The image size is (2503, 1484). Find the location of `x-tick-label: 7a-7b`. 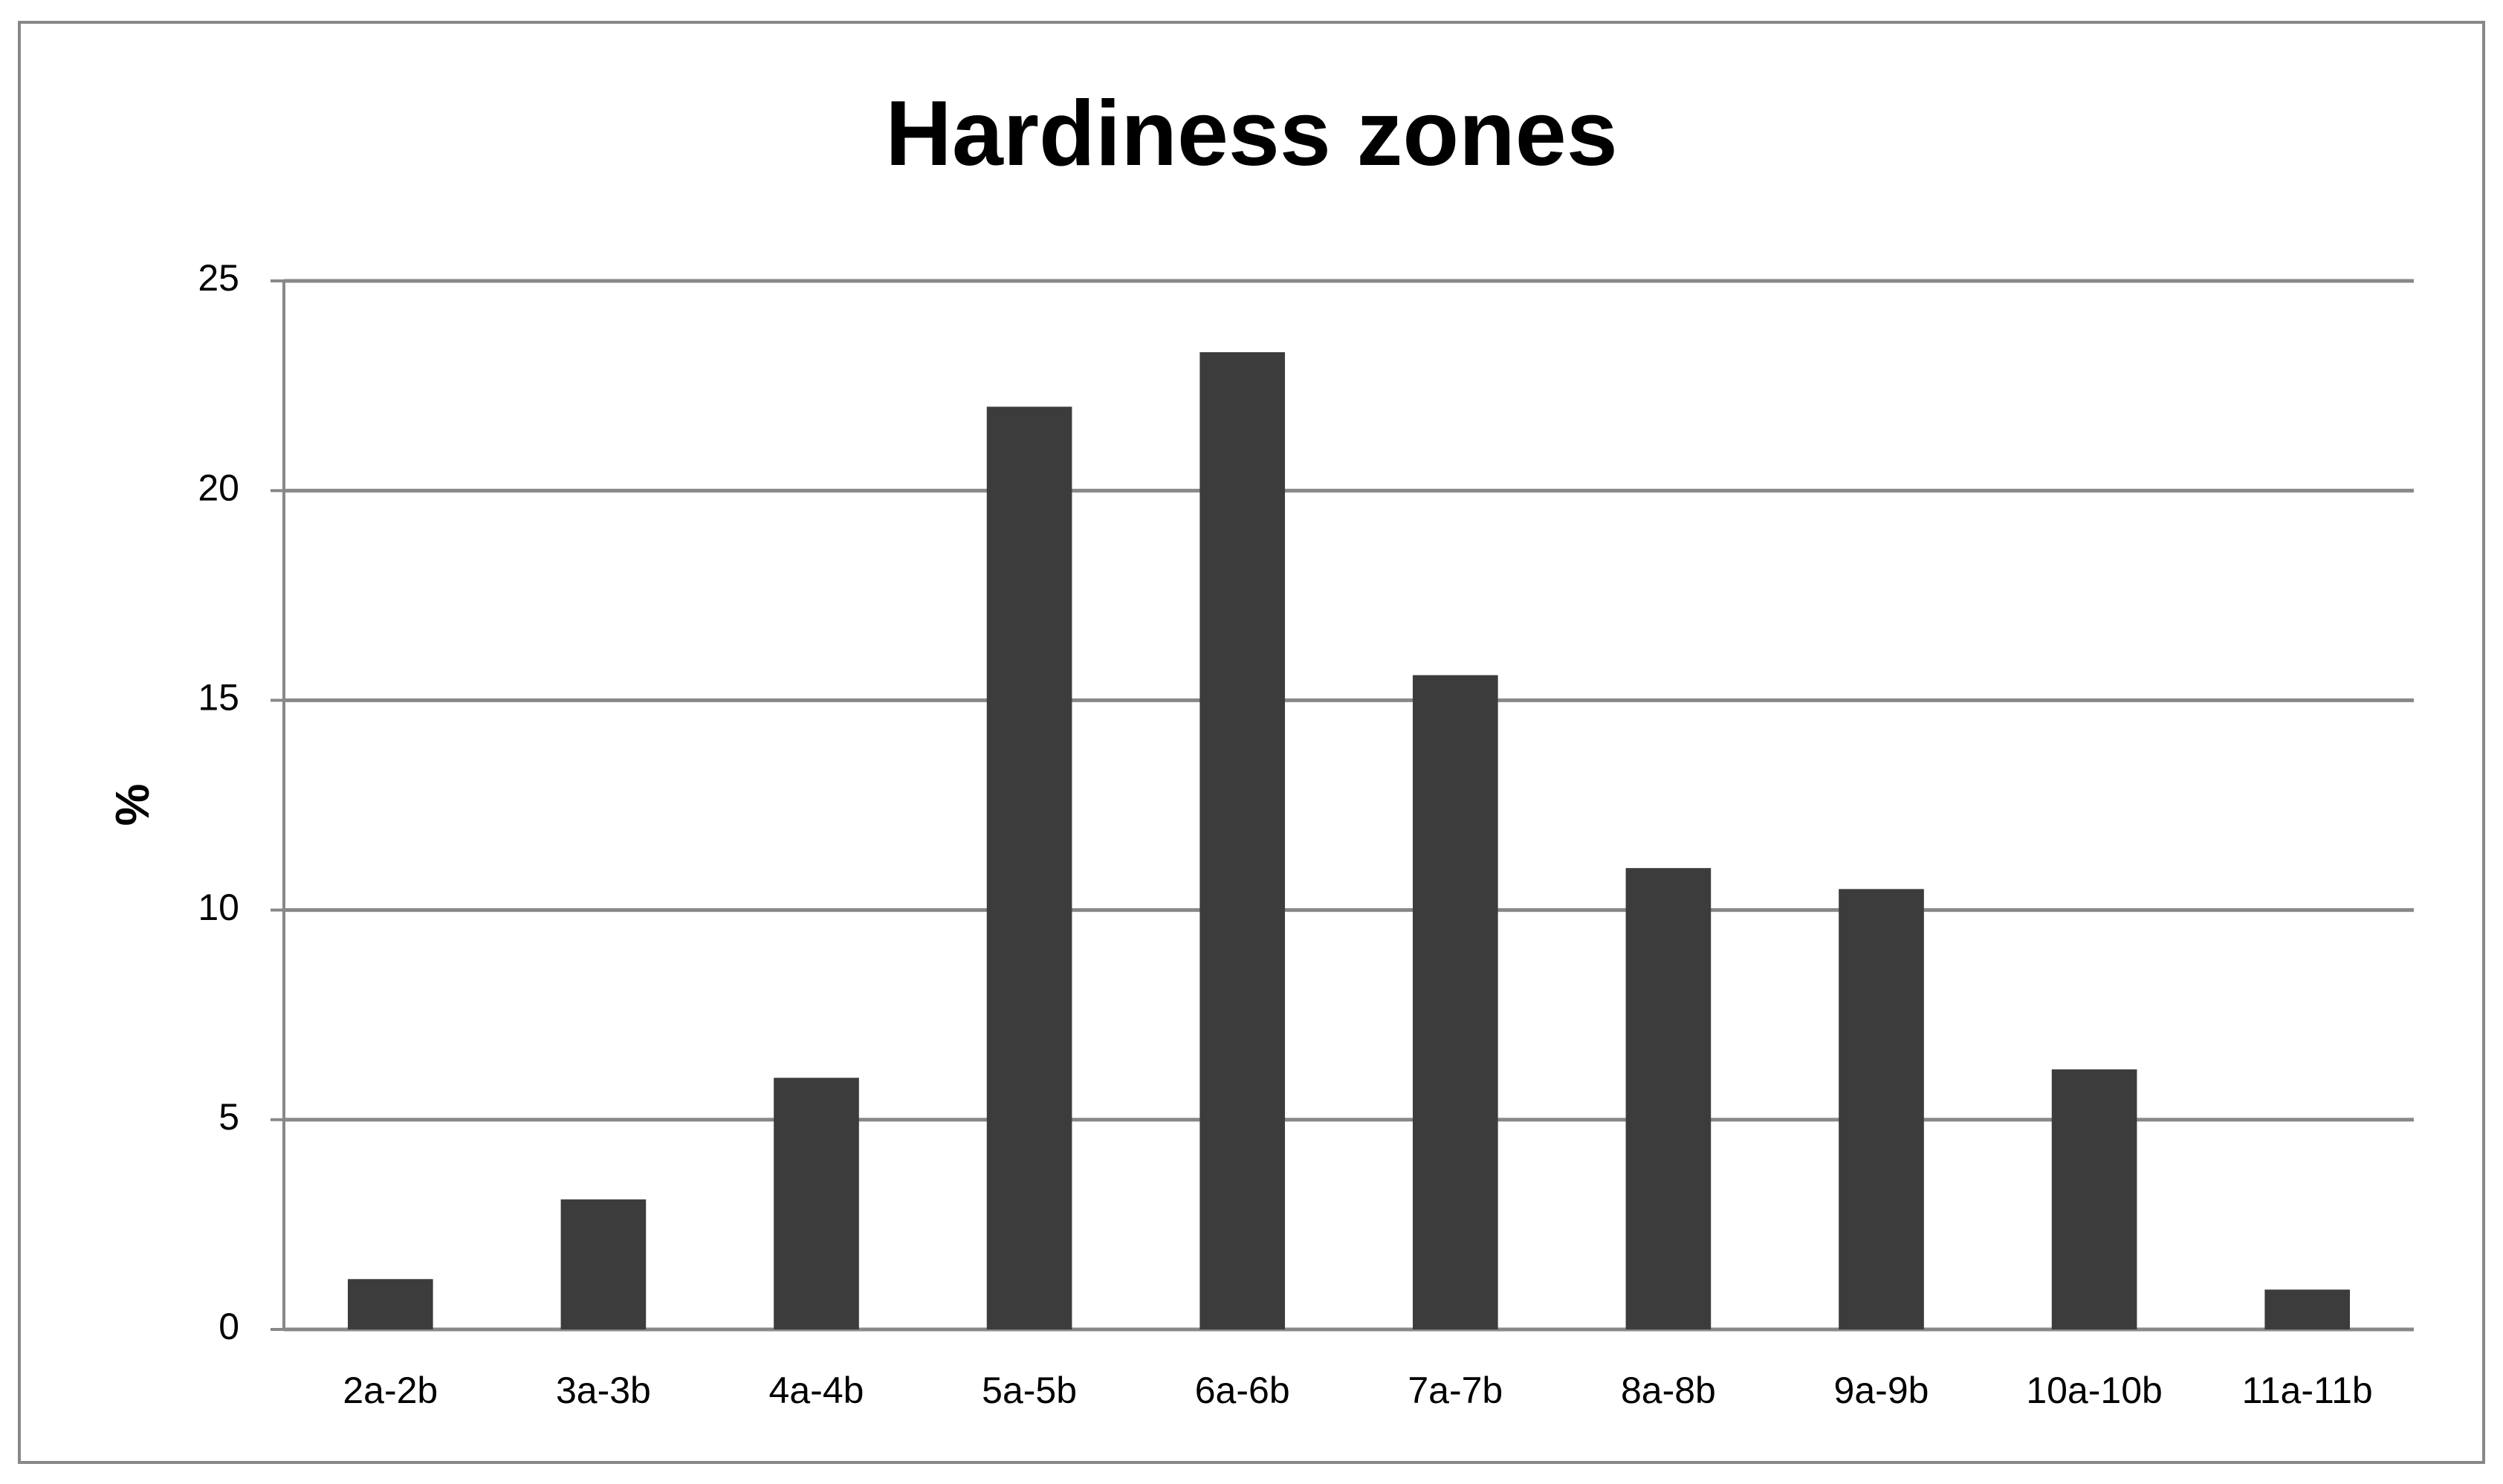

x-tick-label: 7a-7b is located at coordinates (1455, 1391).